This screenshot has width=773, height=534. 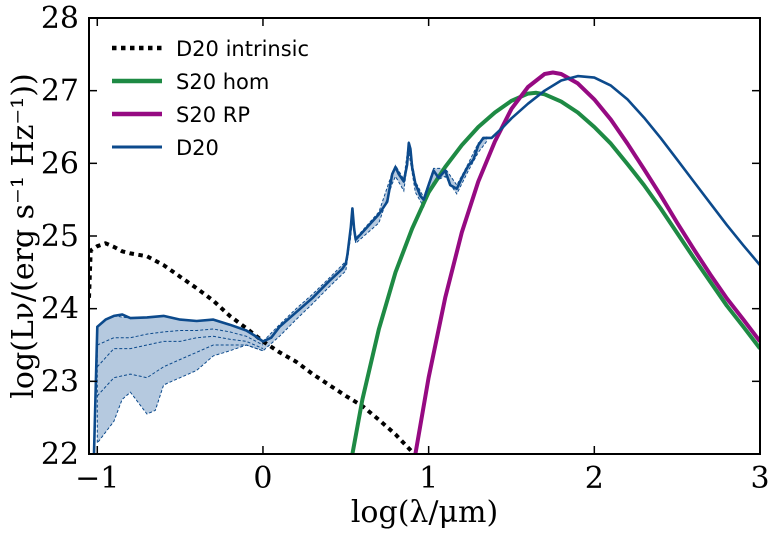 I want to click on y-tick-label: 28, so click(x=60, y=18).